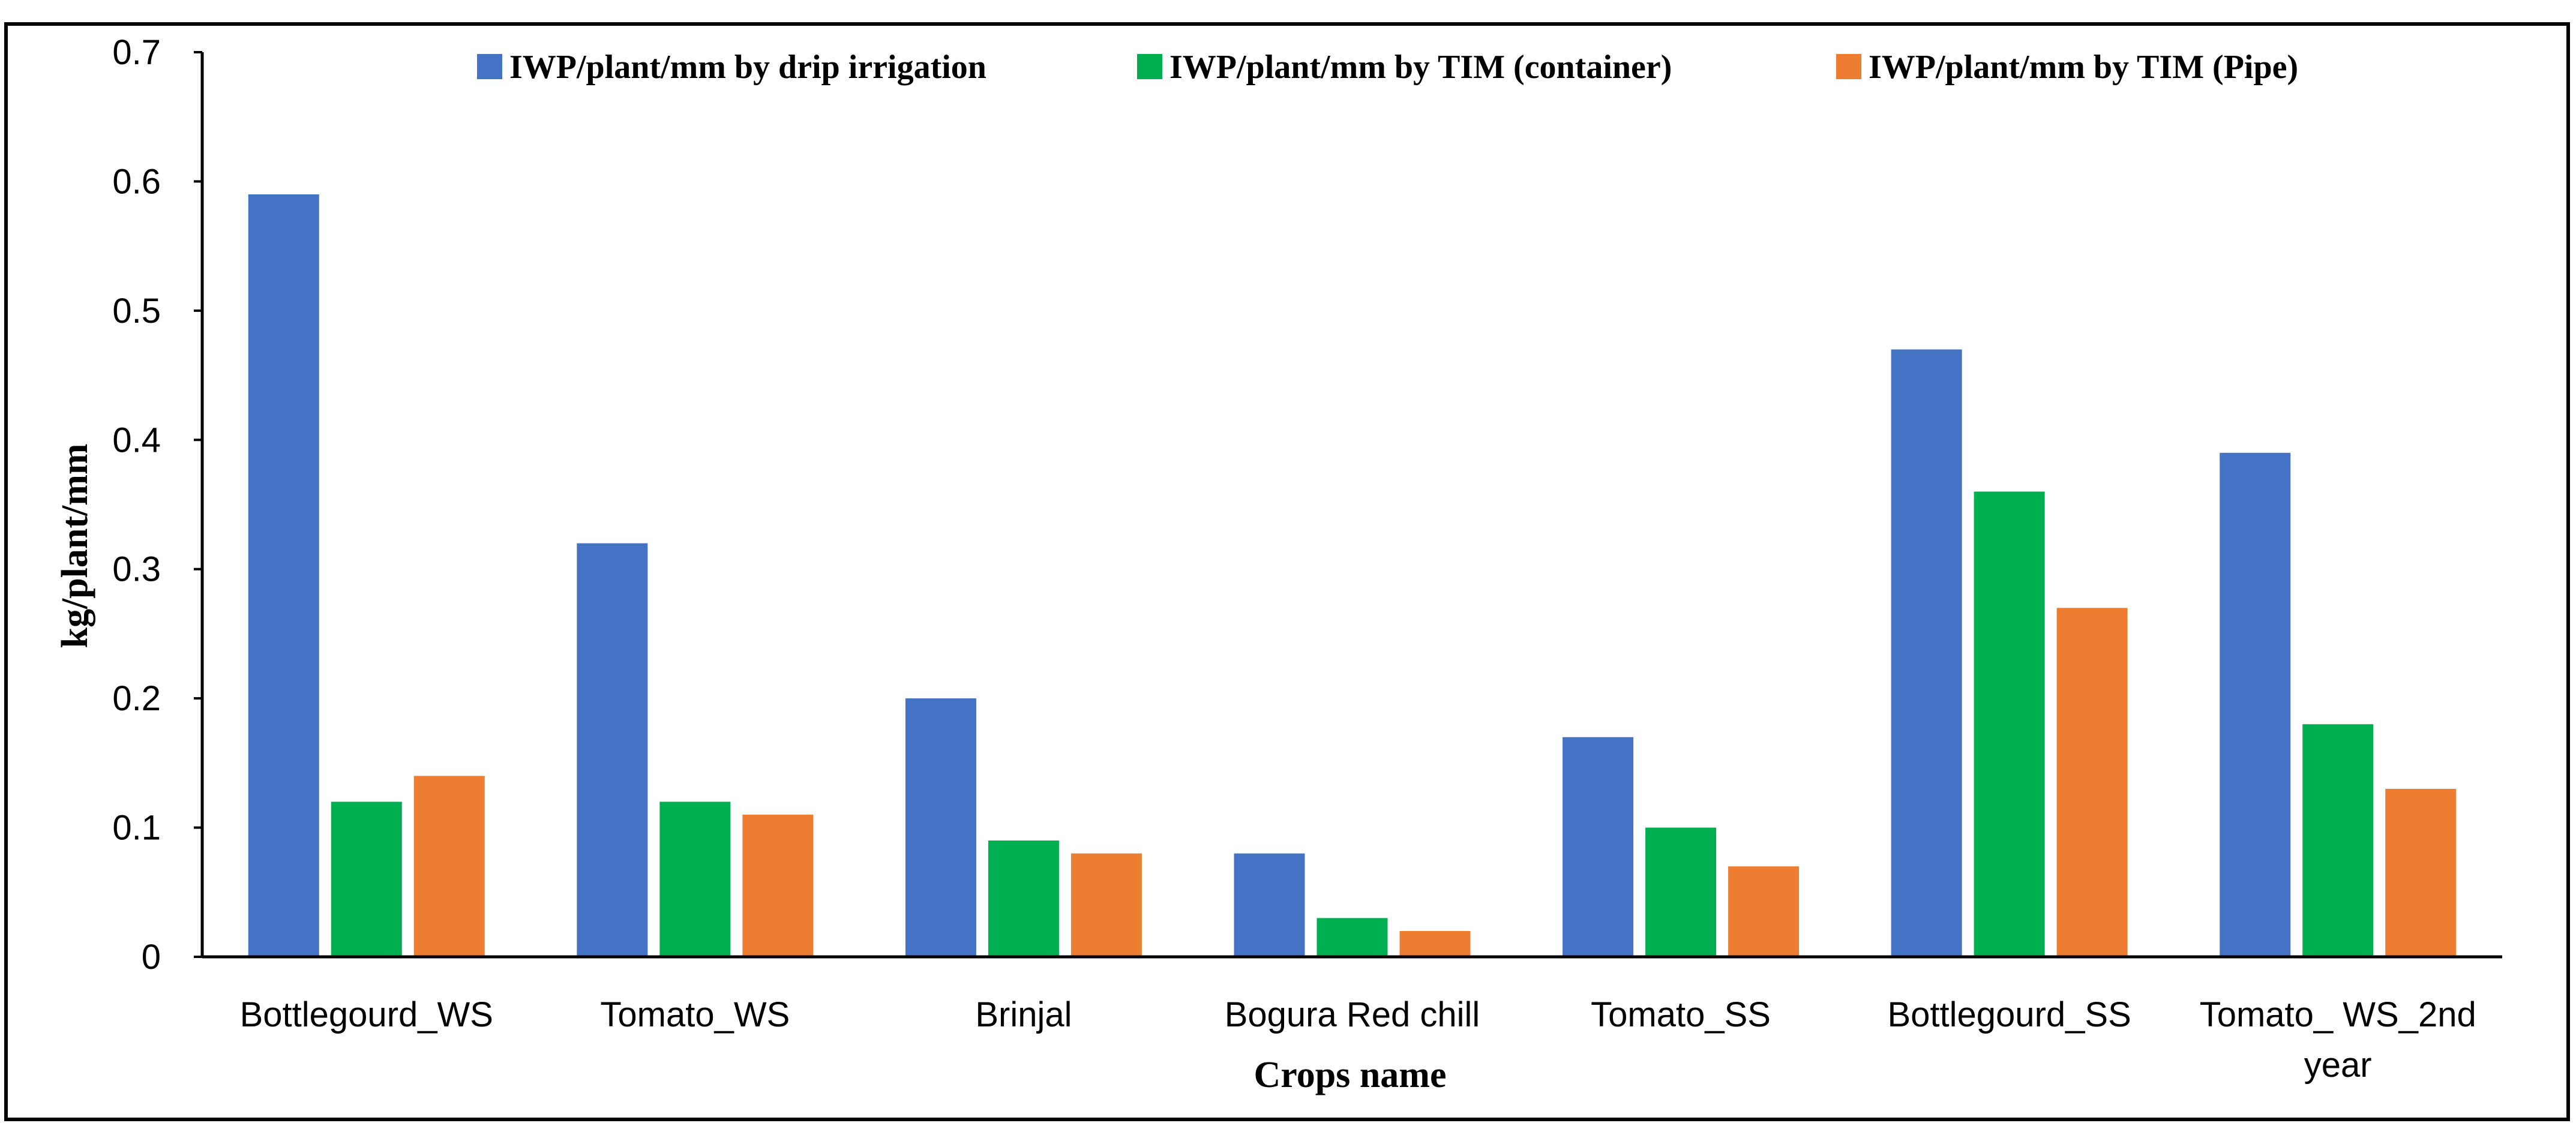 Image resolution: width=2576 pixels, height=1129 pixels. Describe the element at coordinates (136, 311) in the screenshot. I see `y-tick-label: 0.5` at that location.